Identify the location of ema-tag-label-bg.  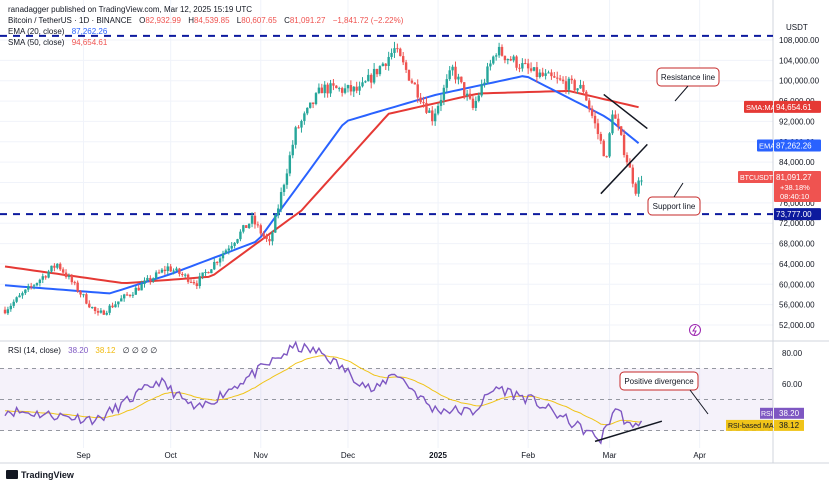
(765, 145).